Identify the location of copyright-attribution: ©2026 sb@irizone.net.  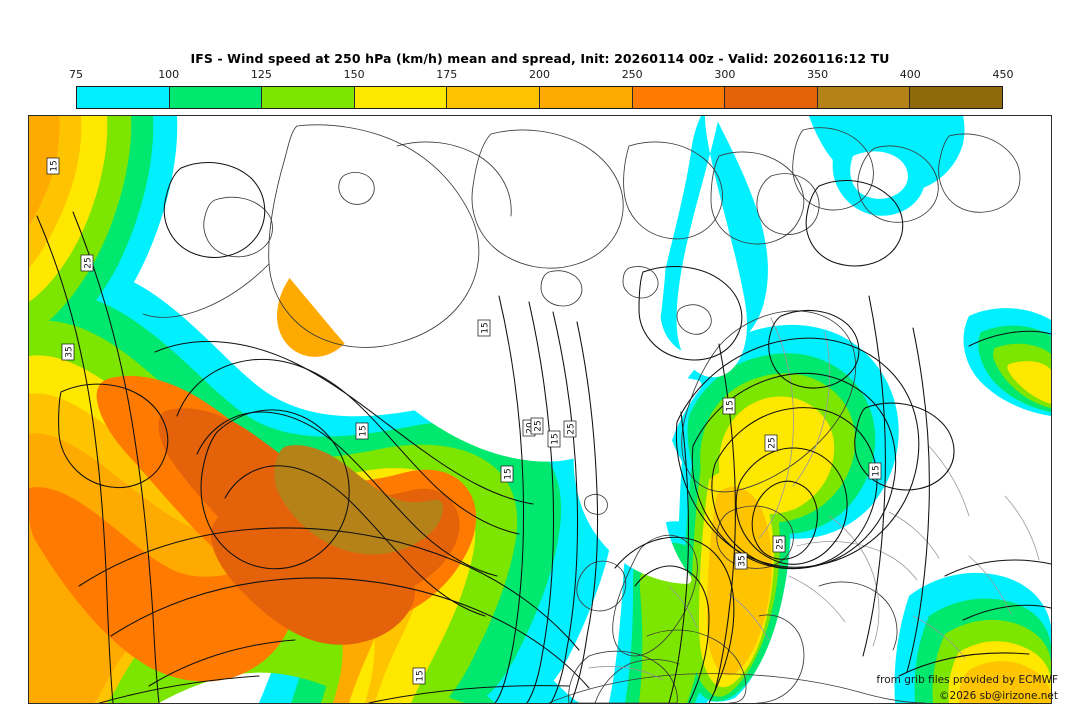
(998, 696).